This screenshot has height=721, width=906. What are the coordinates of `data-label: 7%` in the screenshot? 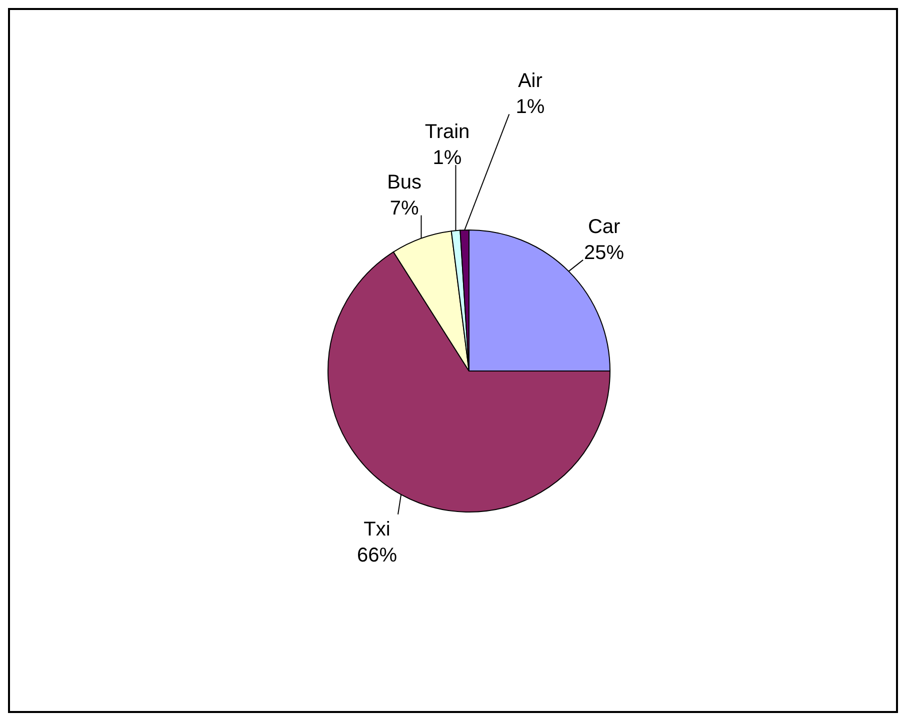 It's located at (404, 208).